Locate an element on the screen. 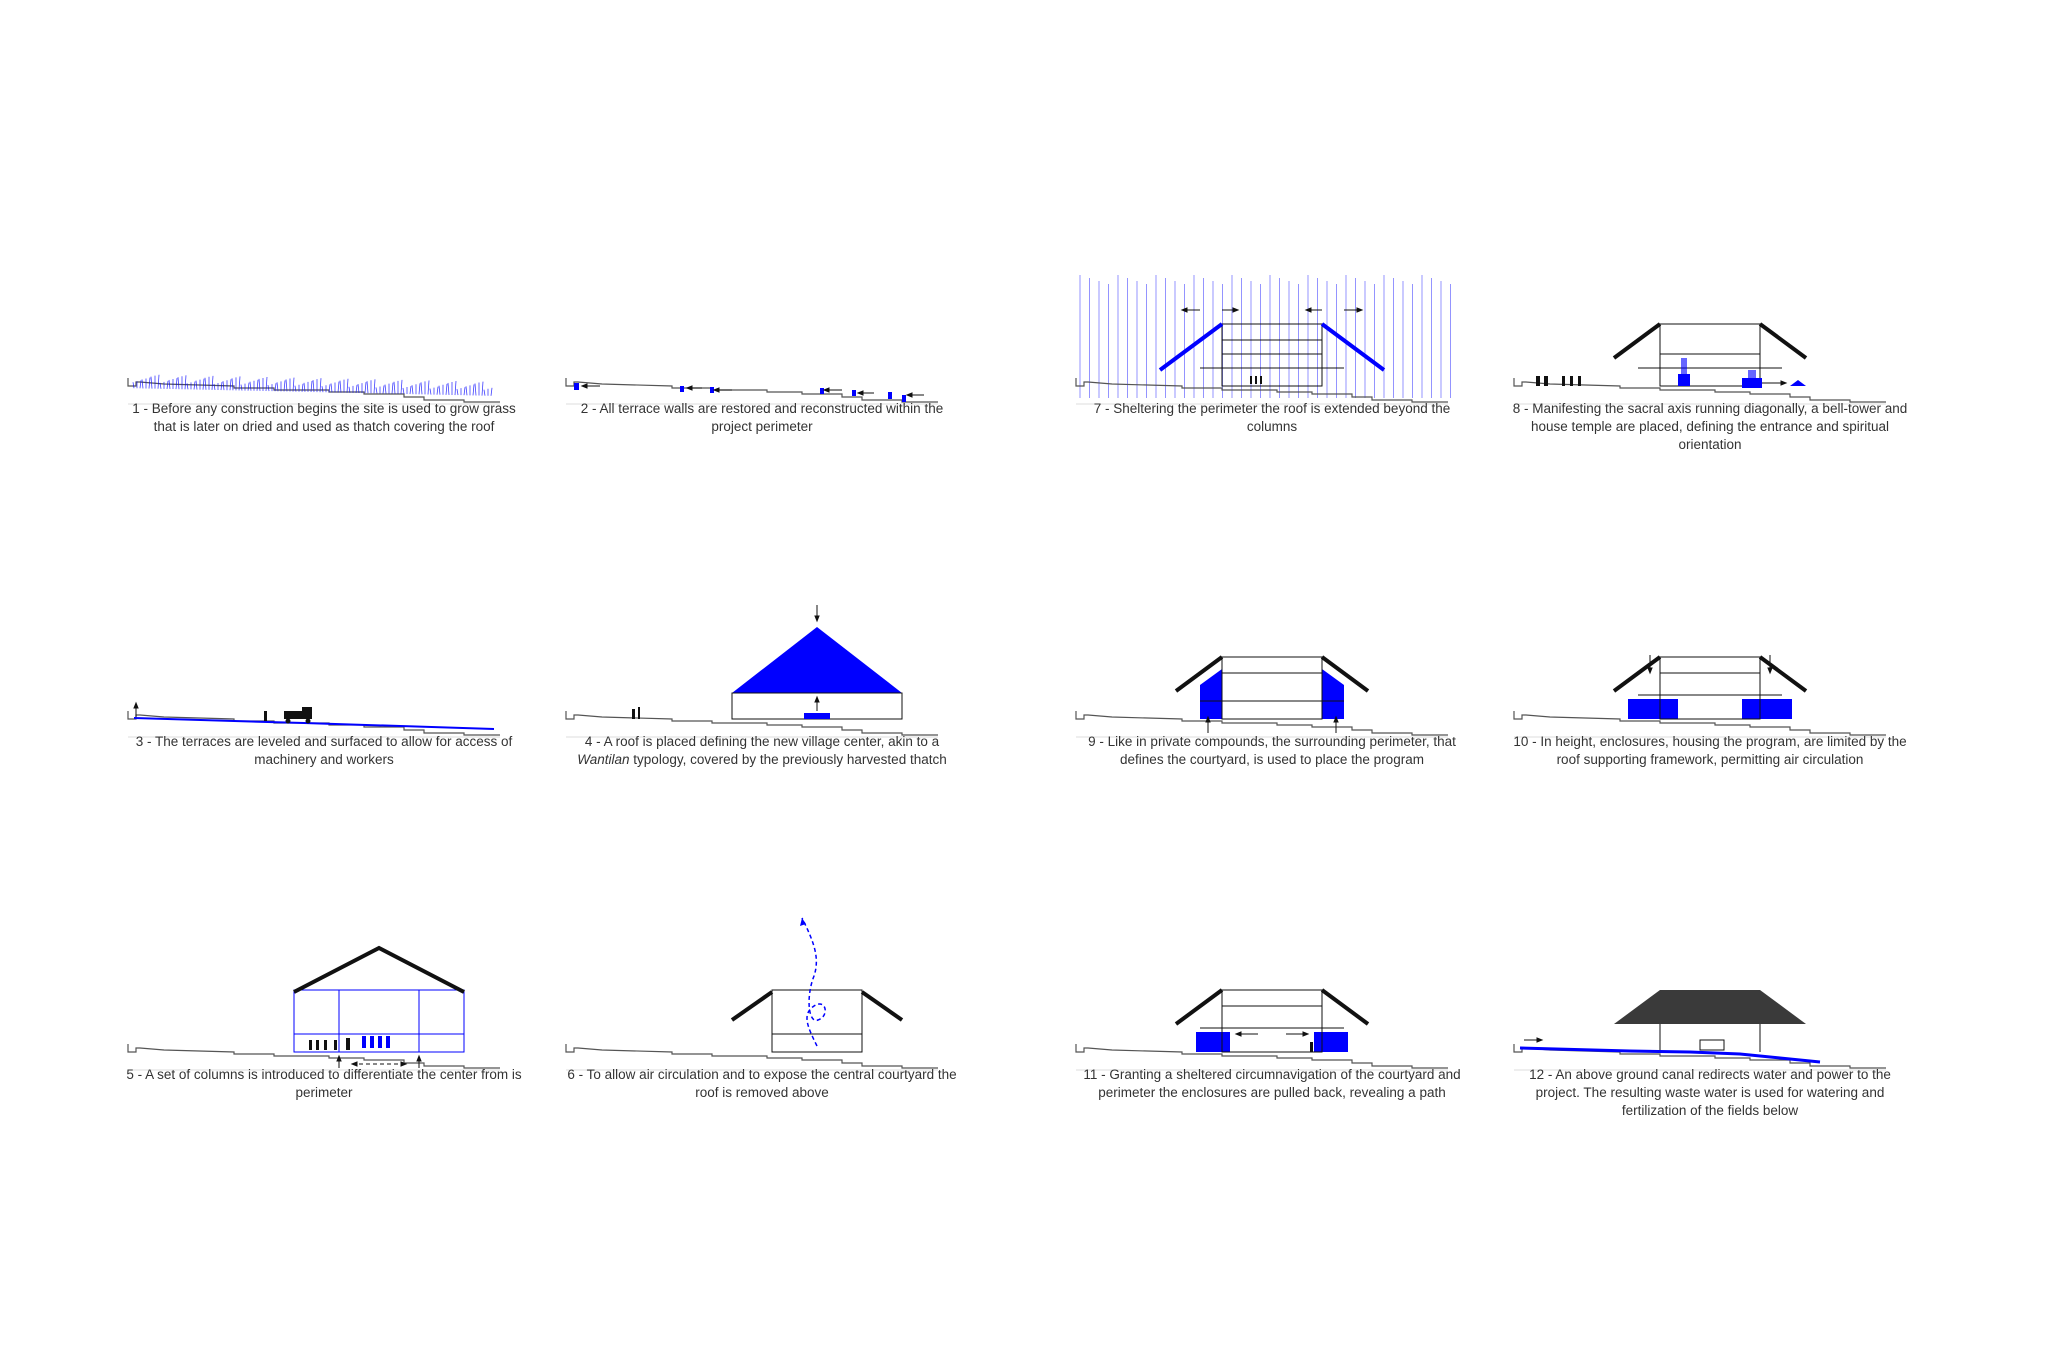 This screenshot has height=1365, width=2048. house-temple is located at coordinates (1752, 379).